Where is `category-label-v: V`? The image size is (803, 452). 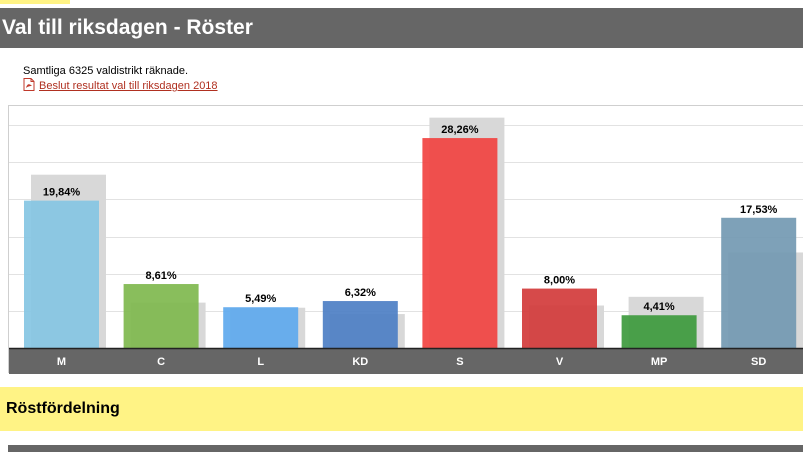
category-label-v: V is located at coordinates (560, 362).